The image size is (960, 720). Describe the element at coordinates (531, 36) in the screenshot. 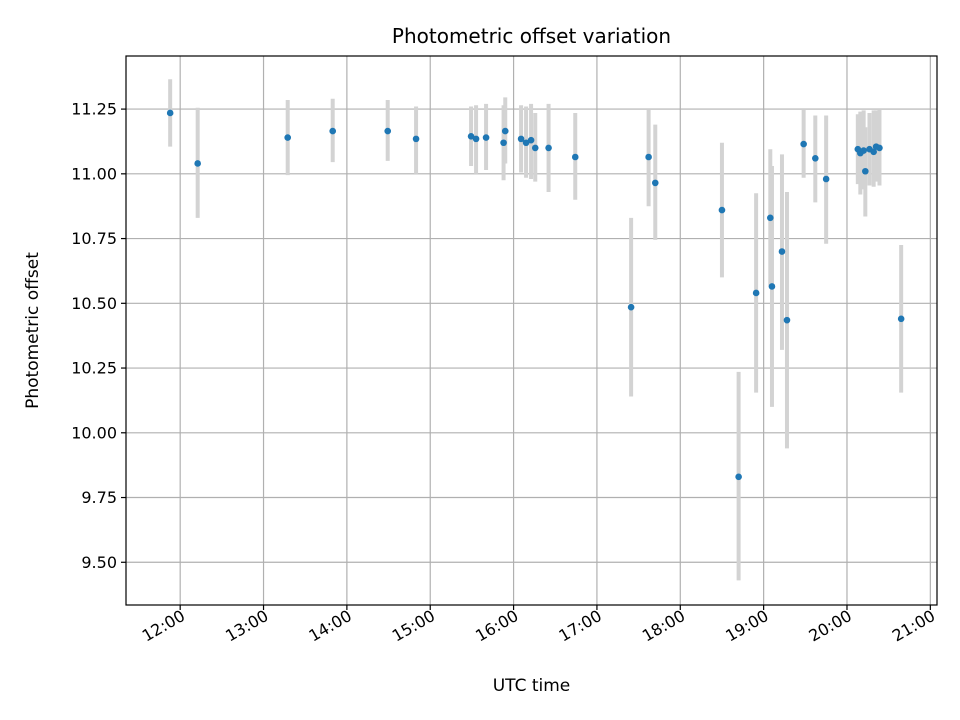

I see `chart-title: Photometric offset variation` at that location.